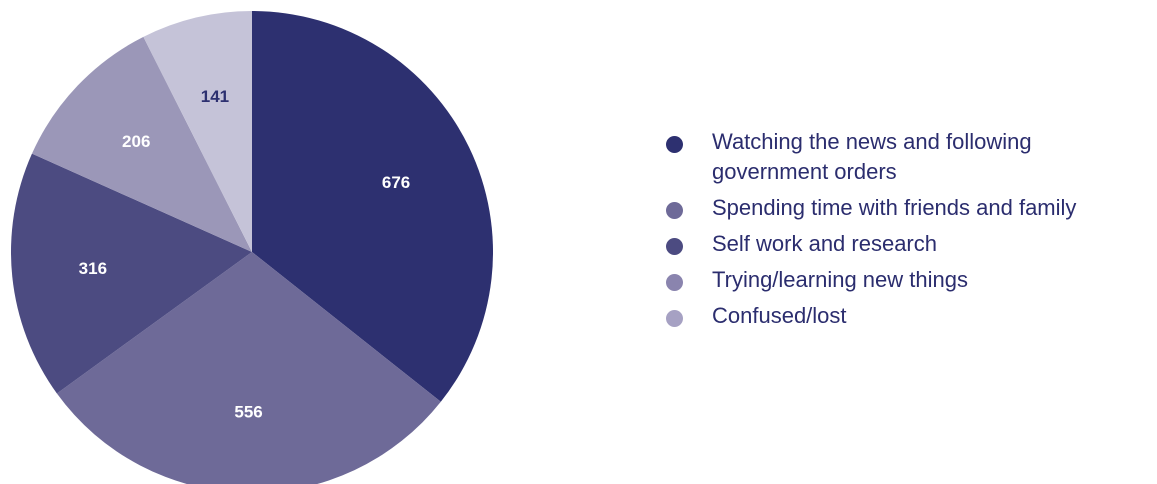  What do you see at coordinates (215, 96) in the screenshot?
I see `slice-value-label-5: 141` at bounding box center [215, 96].